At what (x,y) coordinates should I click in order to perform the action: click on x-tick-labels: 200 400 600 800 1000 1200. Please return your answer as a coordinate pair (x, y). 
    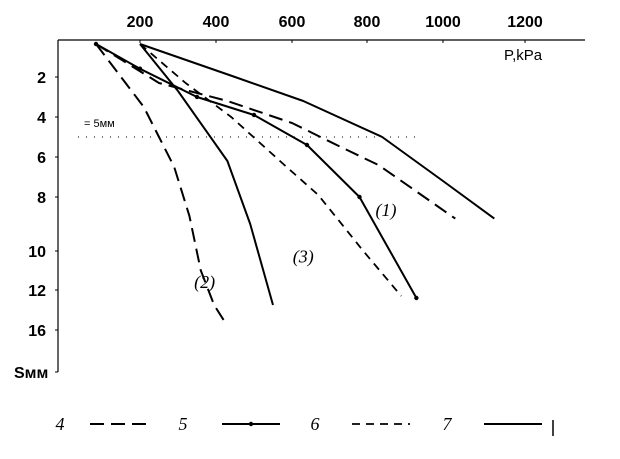
    Looking at the image, I should click on (335, 28).